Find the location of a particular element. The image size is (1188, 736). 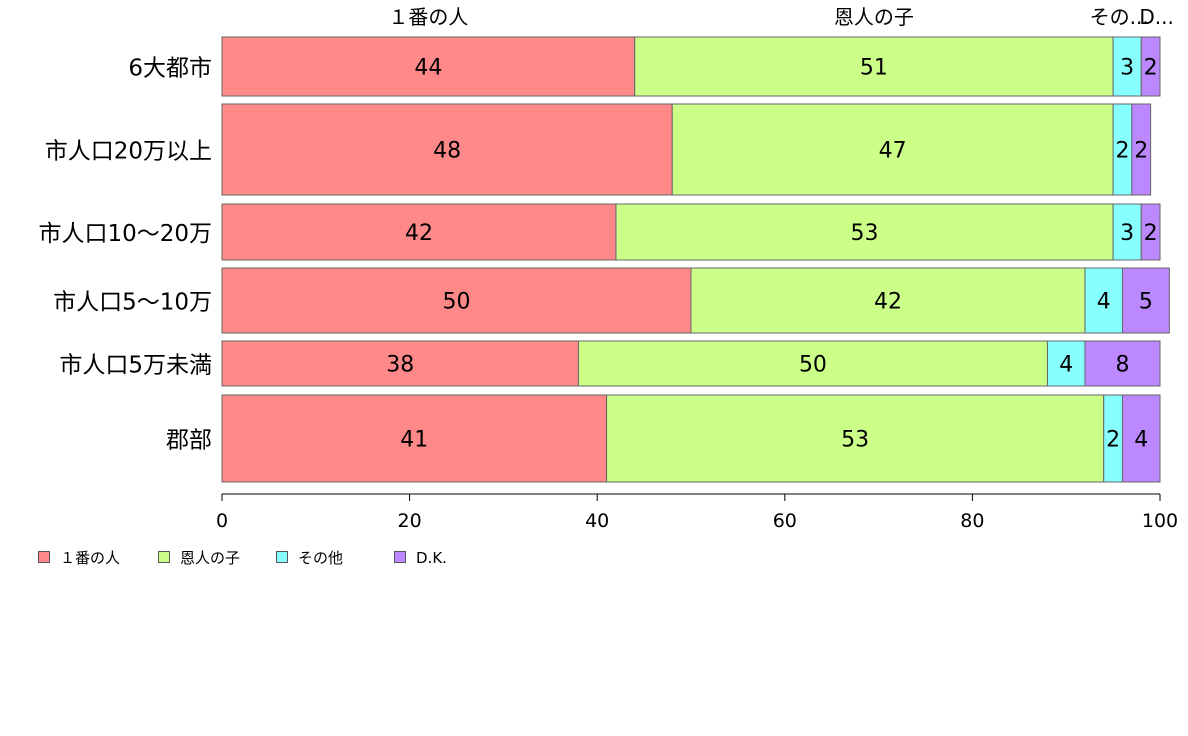

value-label-3-1: 42 is located at coordinates (419, 233).